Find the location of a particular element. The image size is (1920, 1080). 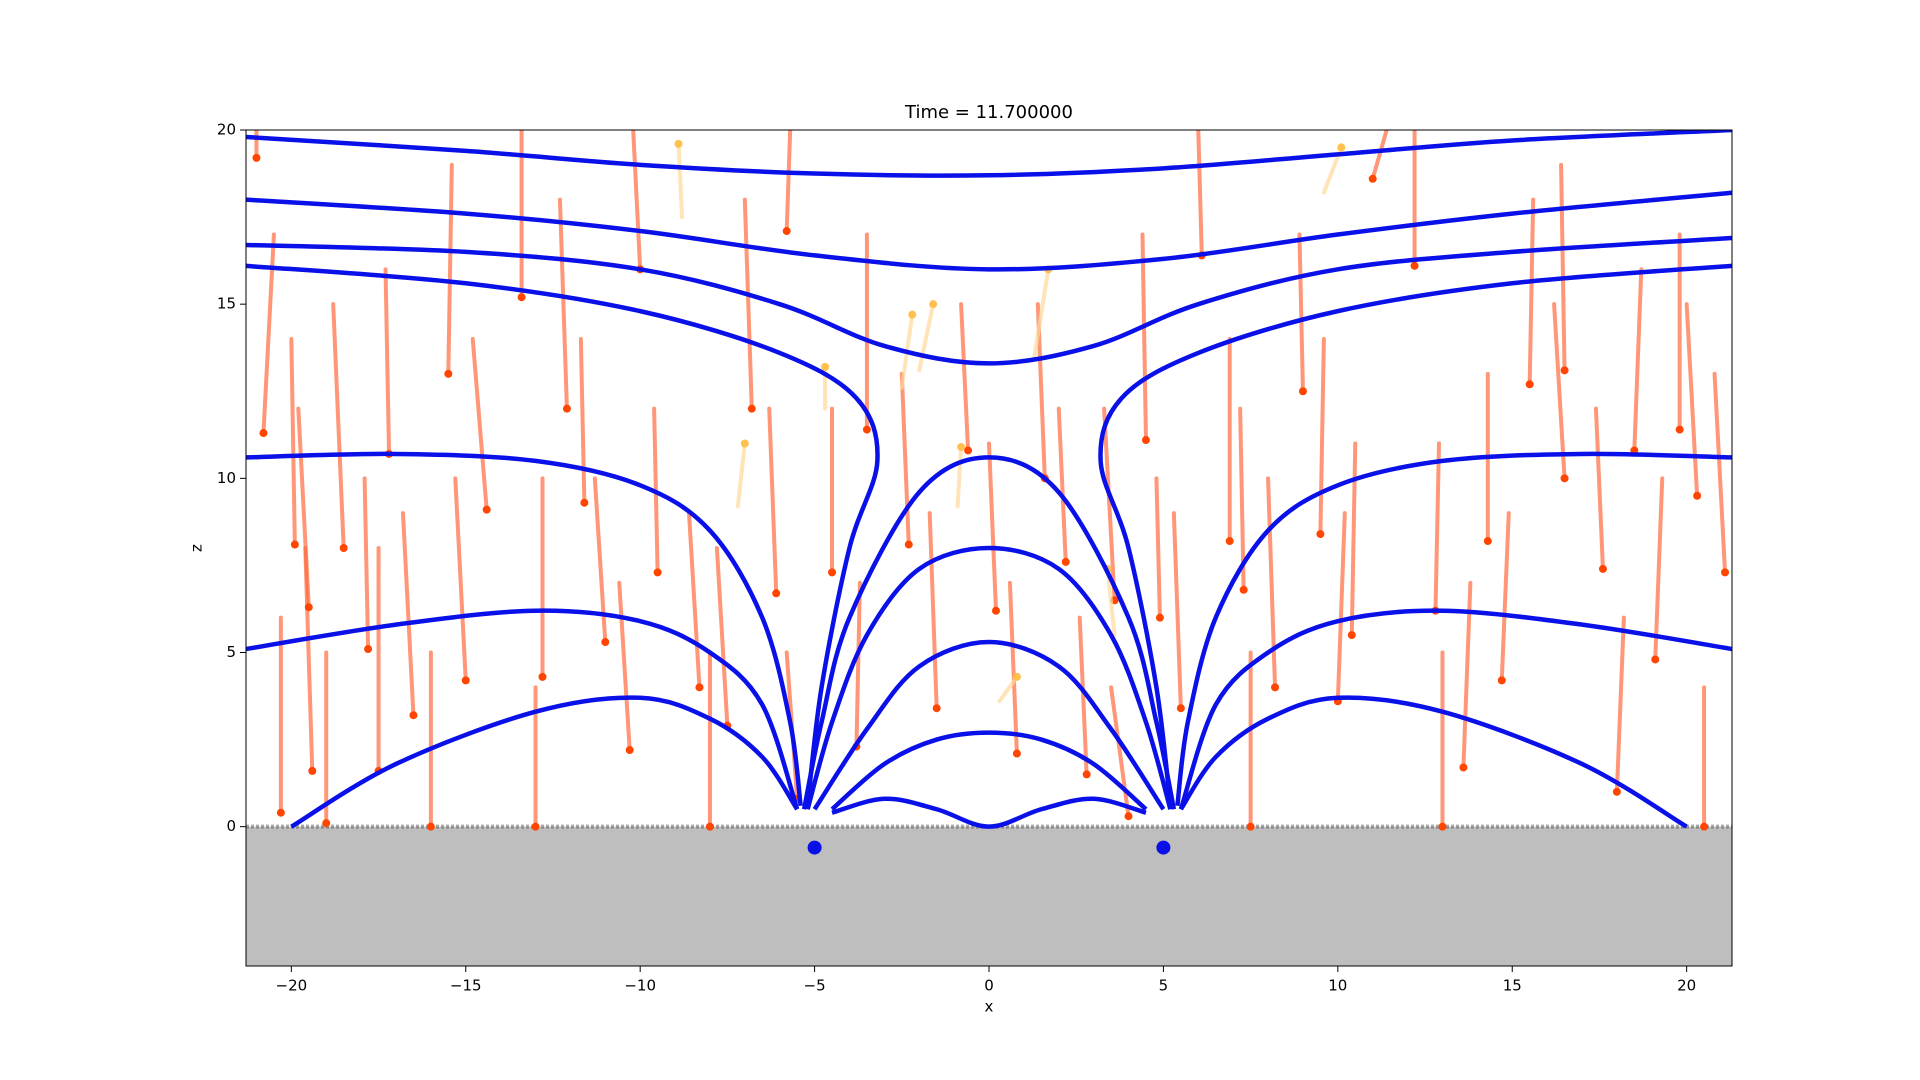

x-tick-label: −15 is located at coordinates (466, 986).